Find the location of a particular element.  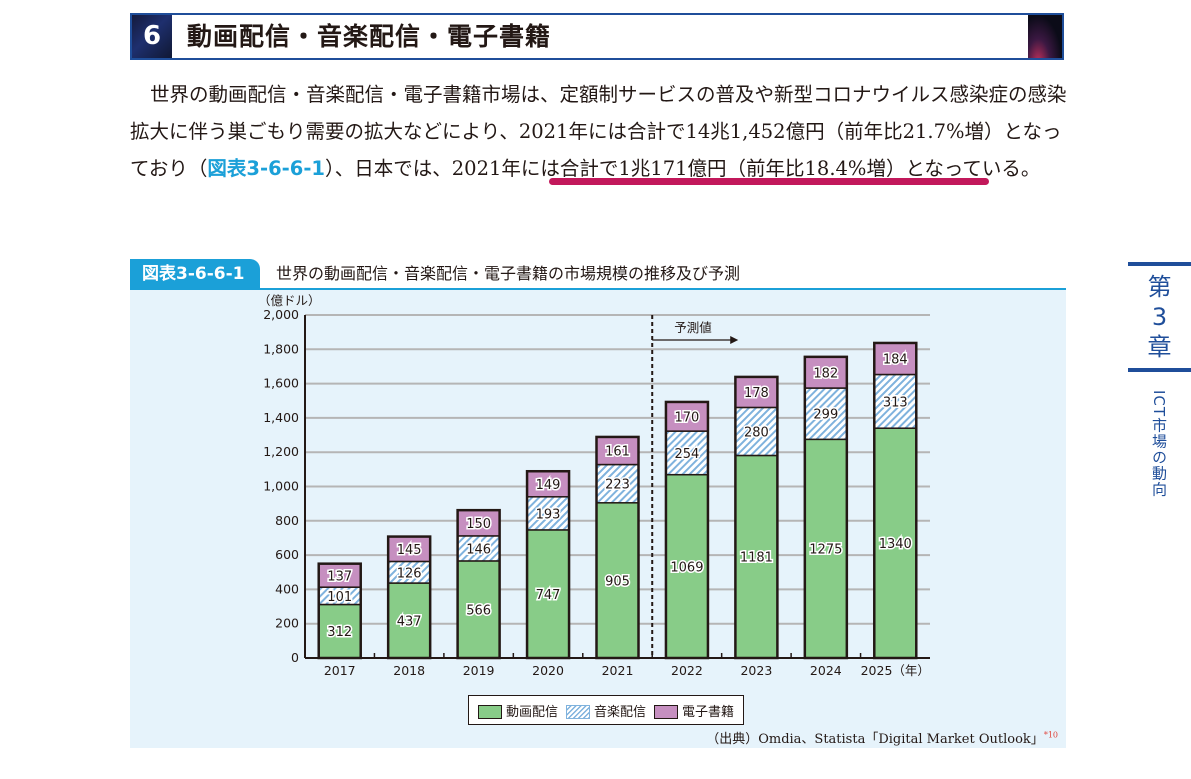

data-label: 312 is located at coordinates (339, 632).